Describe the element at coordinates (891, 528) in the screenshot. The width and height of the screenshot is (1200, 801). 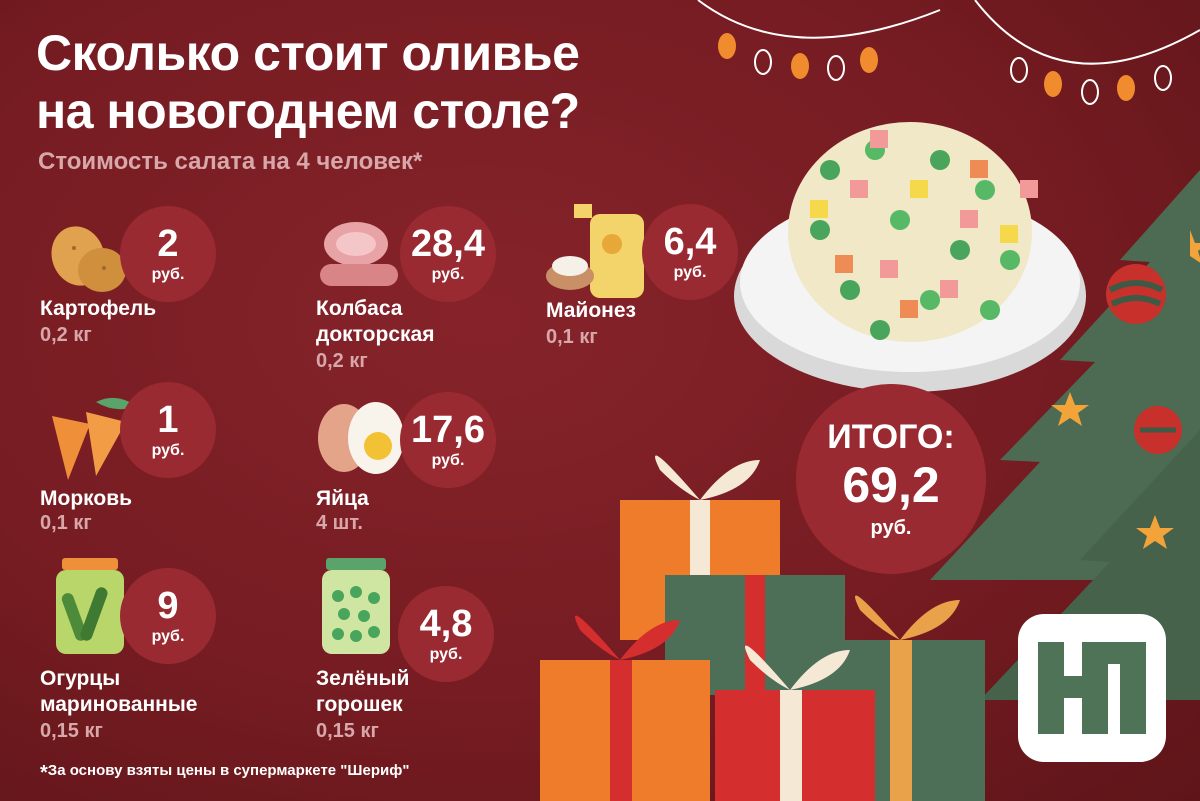
I see `total-unit: руб.` at that location.